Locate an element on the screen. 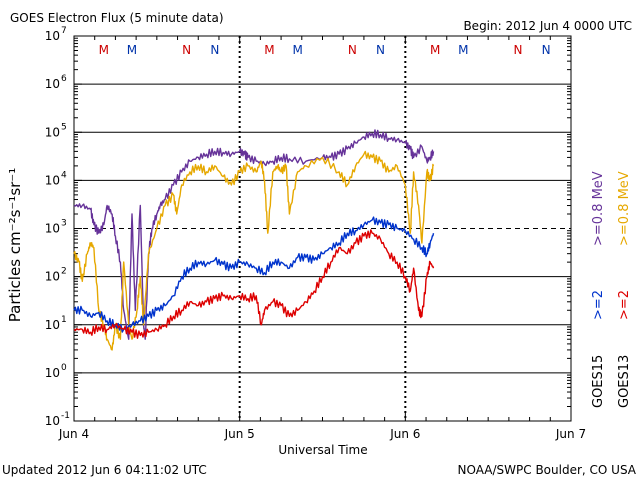  chart-title: GOES Electron Flux (5 minute data) is located at coordinates (117, 18).